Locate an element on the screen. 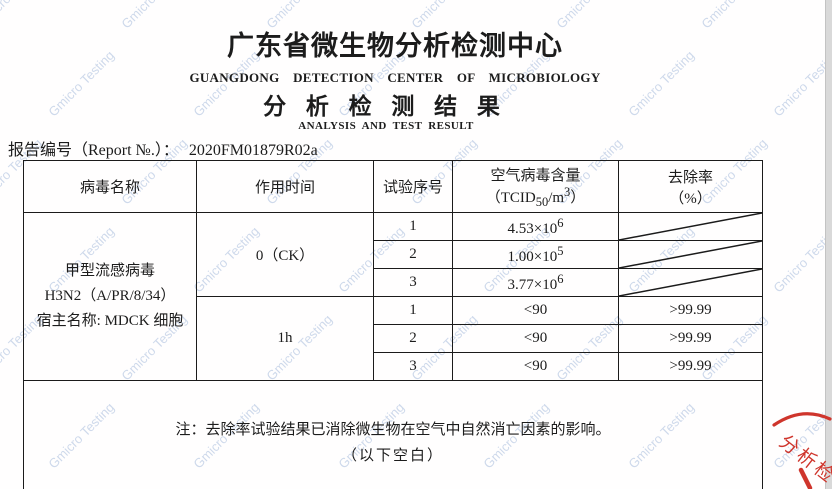  report-number-value: 2020FM01879R02a is located at coordinates (253, 150).